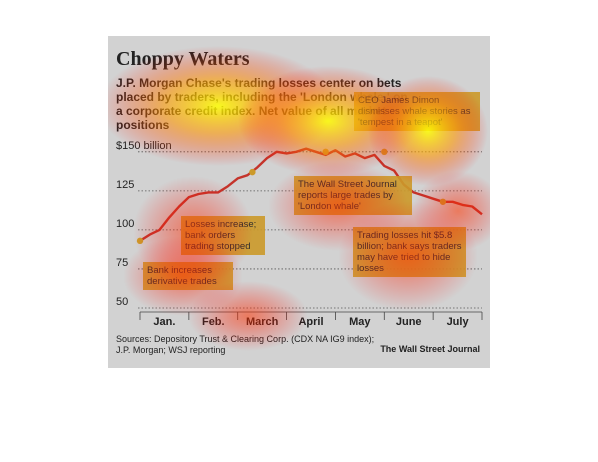  What do you see at coordinates (122, 302) in the screenshot?
I see `y-tick-label: 50` at bounding box center [122, 302].